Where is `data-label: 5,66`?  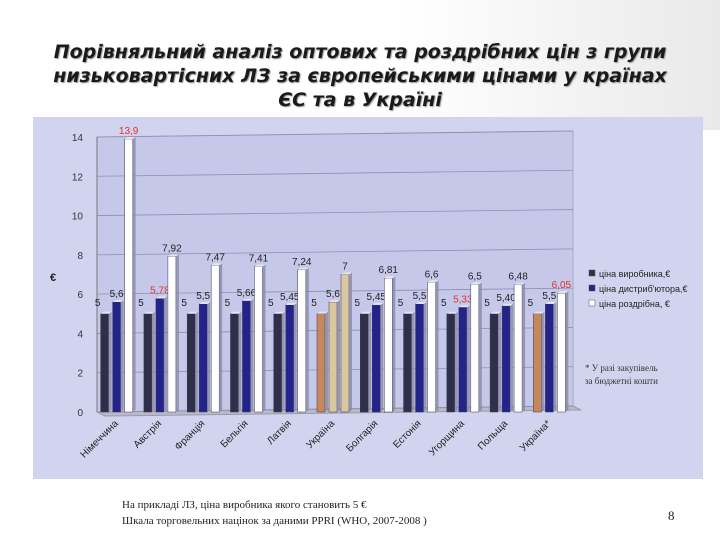
data-label: 5,66 is located at coordinates (247, 293).